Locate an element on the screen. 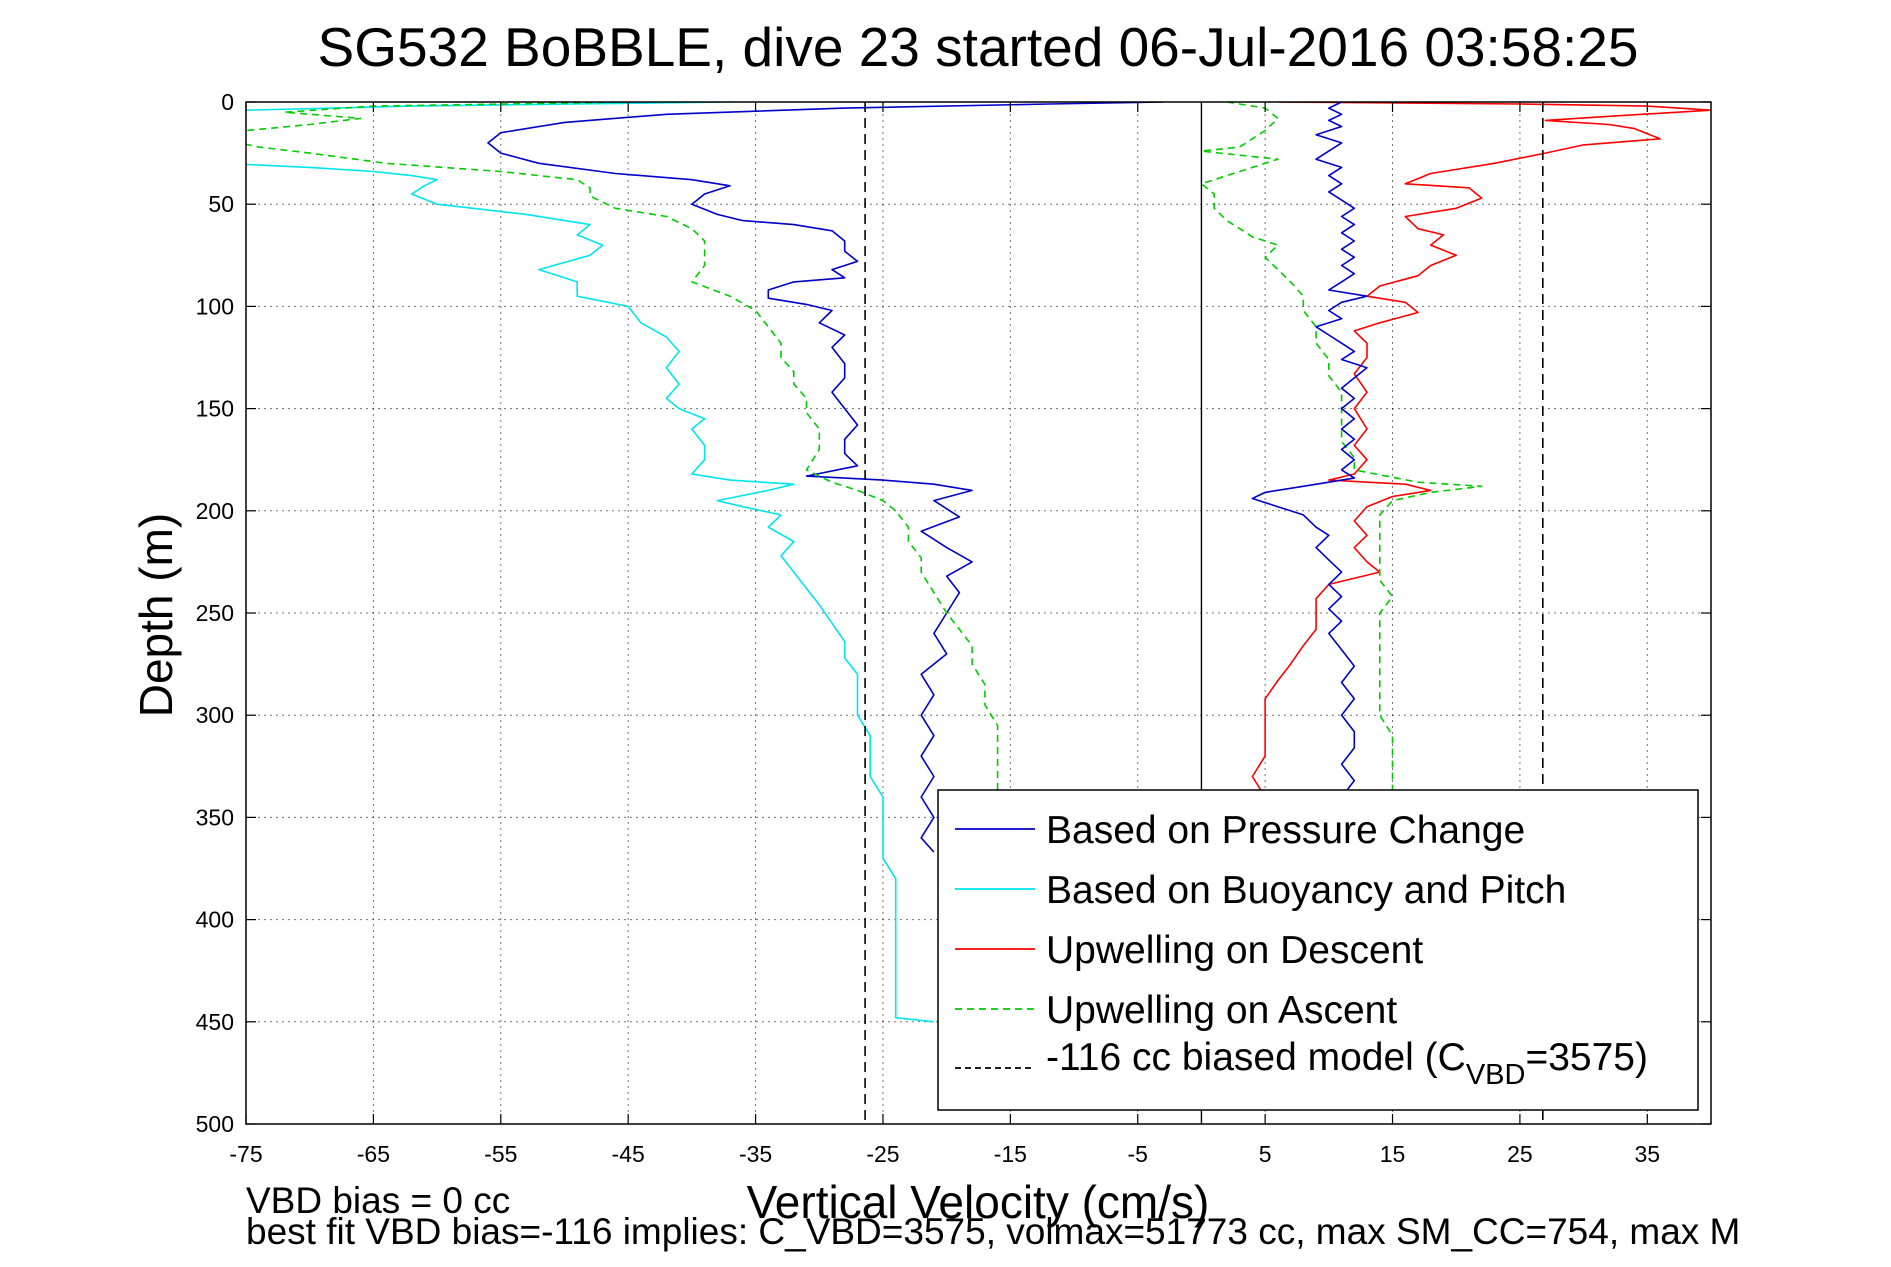 The image size is (1891, 1267). series-line-based-on-pressure-change is located at coordinates (1309, 455).